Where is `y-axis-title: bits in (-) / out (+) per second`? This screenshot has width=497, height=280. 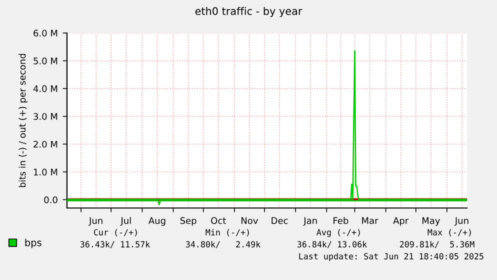
y-axis-title: bits in (-) / out (+) per second is located at coordinates (23, 121).